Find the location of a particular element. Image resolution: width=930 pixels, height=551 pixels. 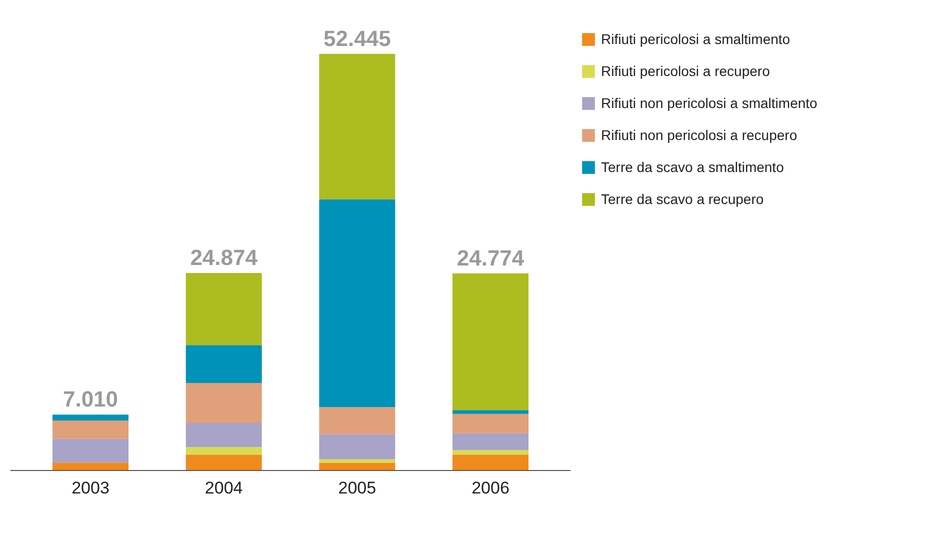

legend-label: Rifiuti pericolosi a smaltimento is located at coordinates (695, 39).